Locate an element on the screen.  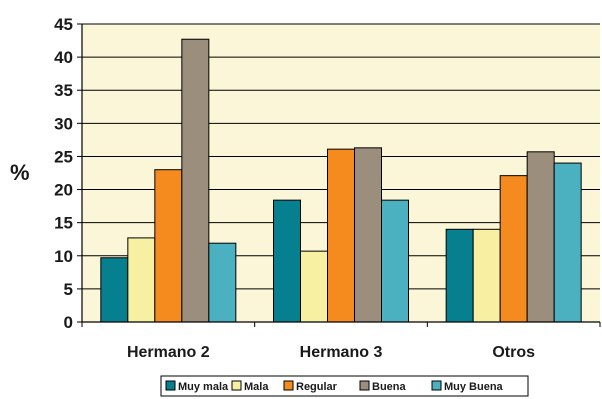
legend: Muy mala Mala Regular Buena Muy Buena is located at coordinates (344, 386).